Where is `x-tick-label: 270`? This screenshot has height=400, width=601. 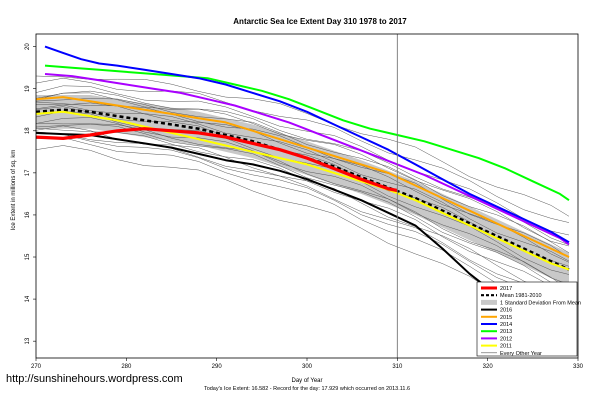 x-tick-label: 270 is located at coordinates (36, 367).